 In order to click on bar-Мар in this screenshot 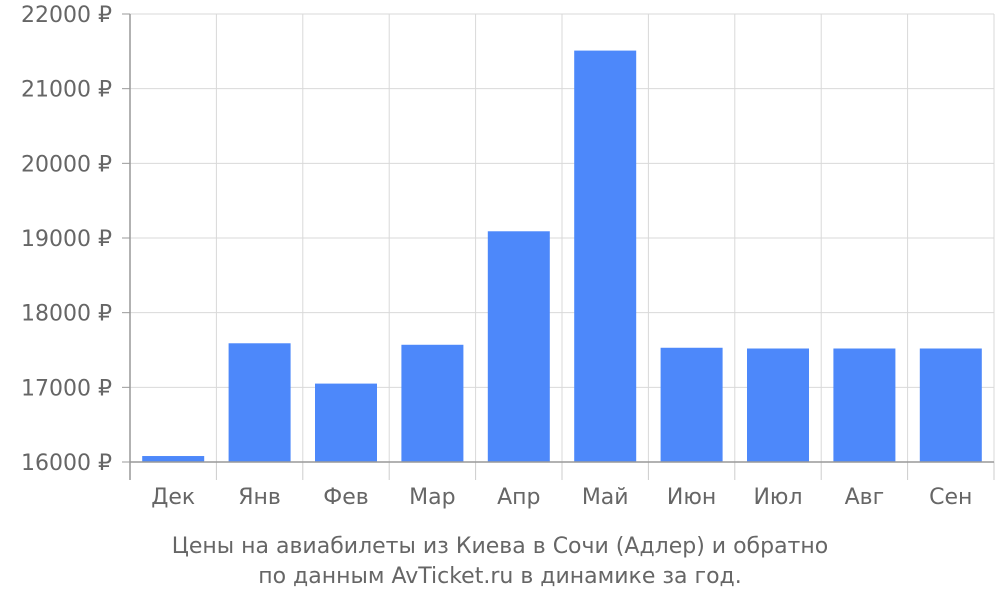, I will do `click(432, 403)`.